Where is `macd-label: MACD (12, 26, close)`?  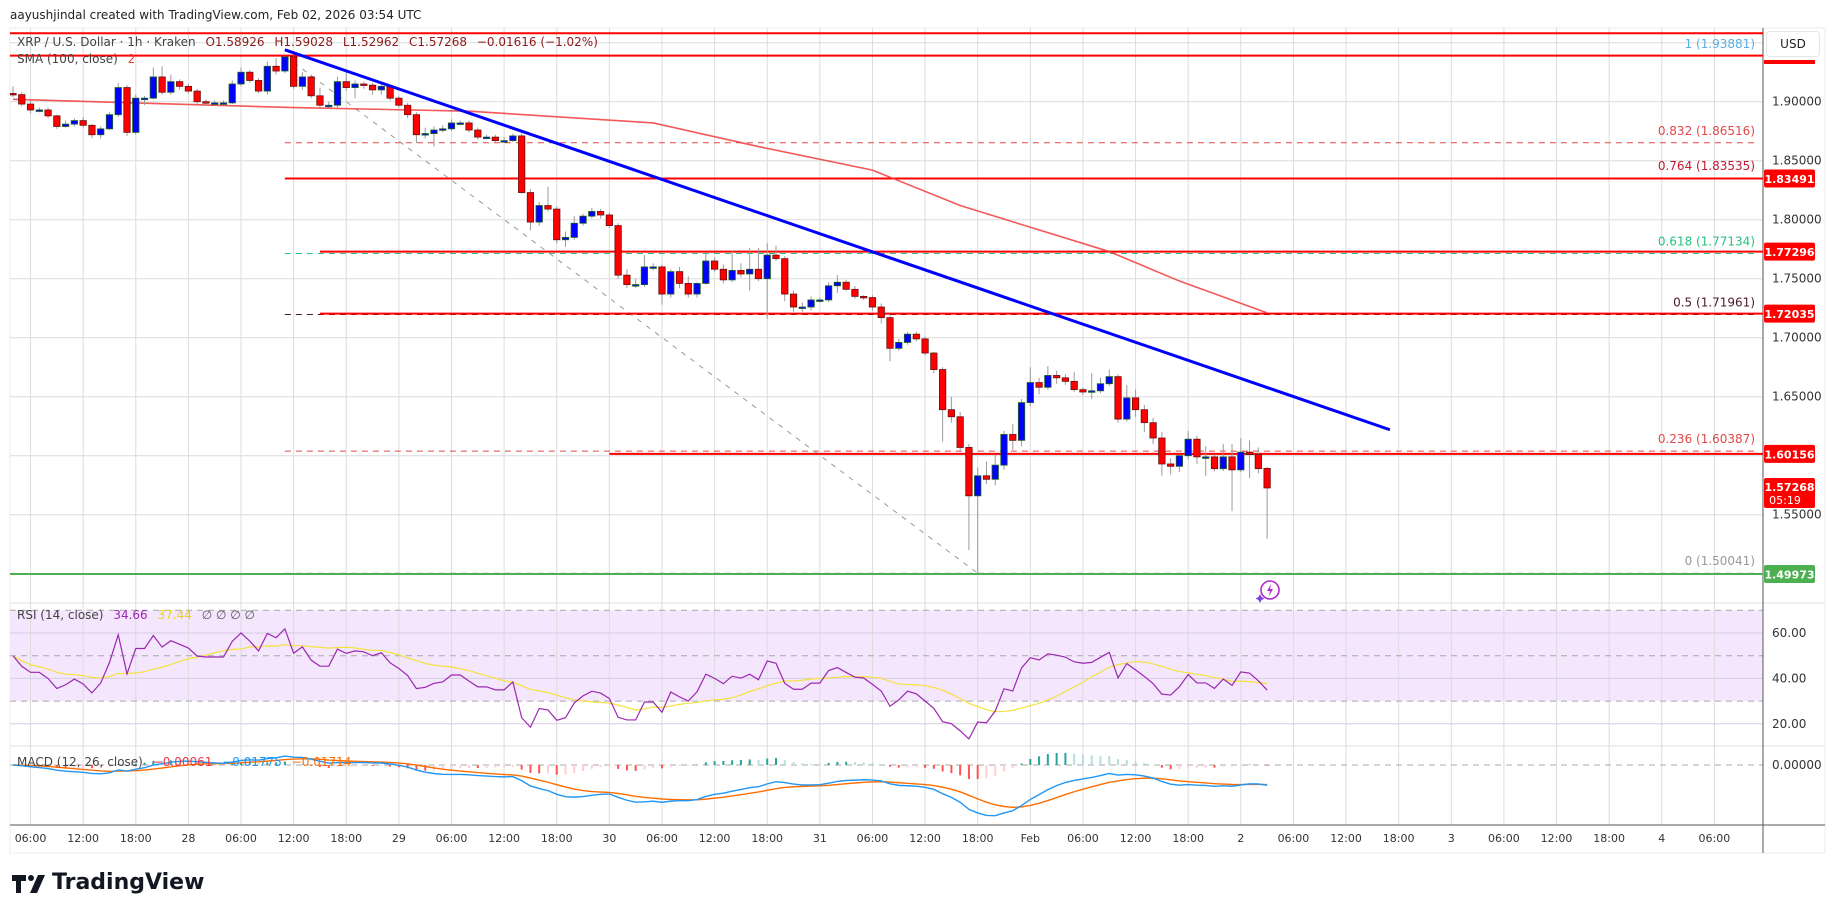 macd-label: MACD (12, 26, close) is located at coordinates (80, 762).